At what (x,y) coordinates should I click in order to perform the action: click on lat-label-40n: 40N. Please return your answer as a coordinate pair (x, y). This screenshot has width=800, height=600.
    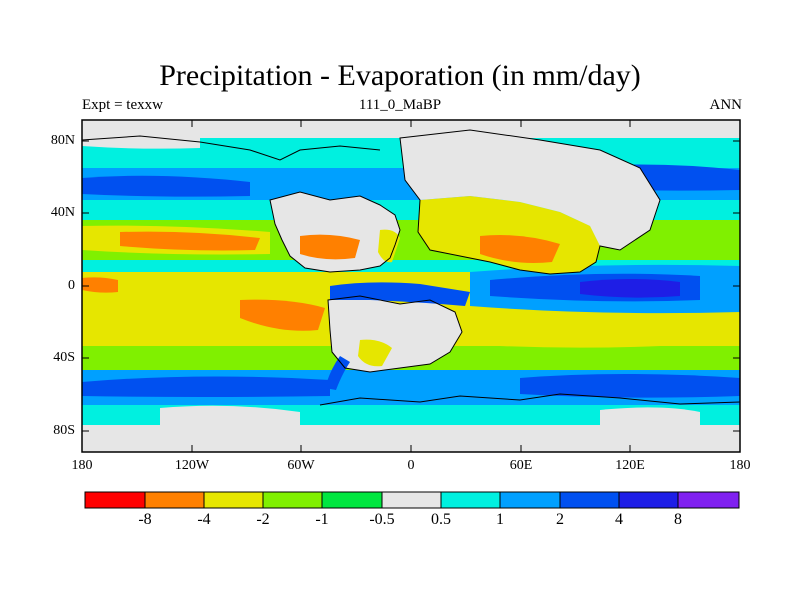
    Looking at the image, I should click on (62, 212).